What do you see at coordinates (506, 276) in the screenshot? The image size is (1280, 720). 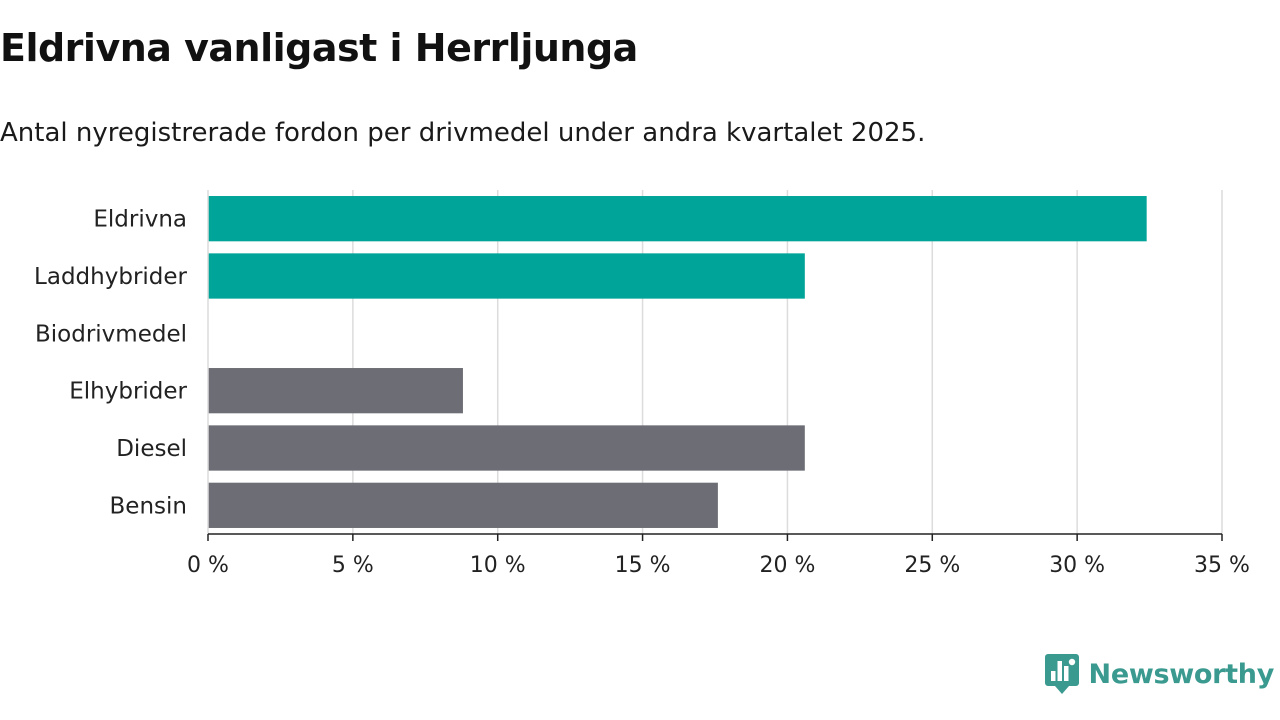 I see `bar-laddhybrider` at bounding box center [506, 276].